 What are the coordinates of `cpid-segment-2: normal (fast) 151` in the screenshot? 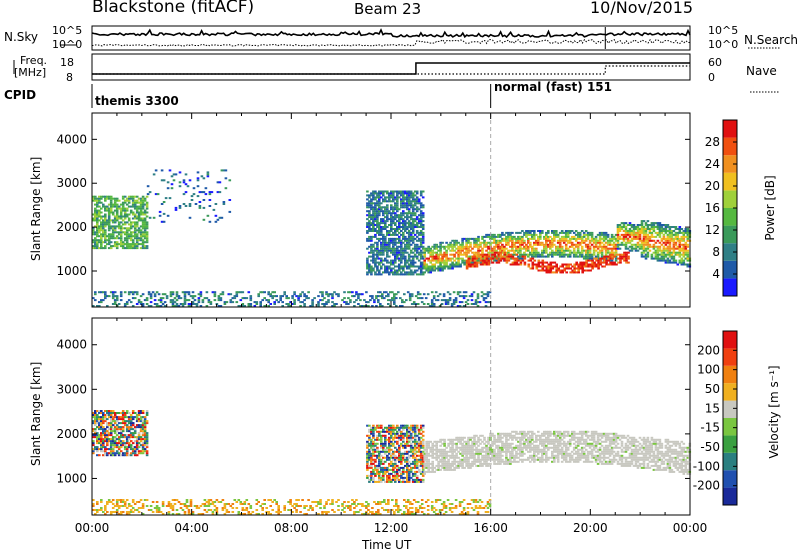 It's located at (553, 87).